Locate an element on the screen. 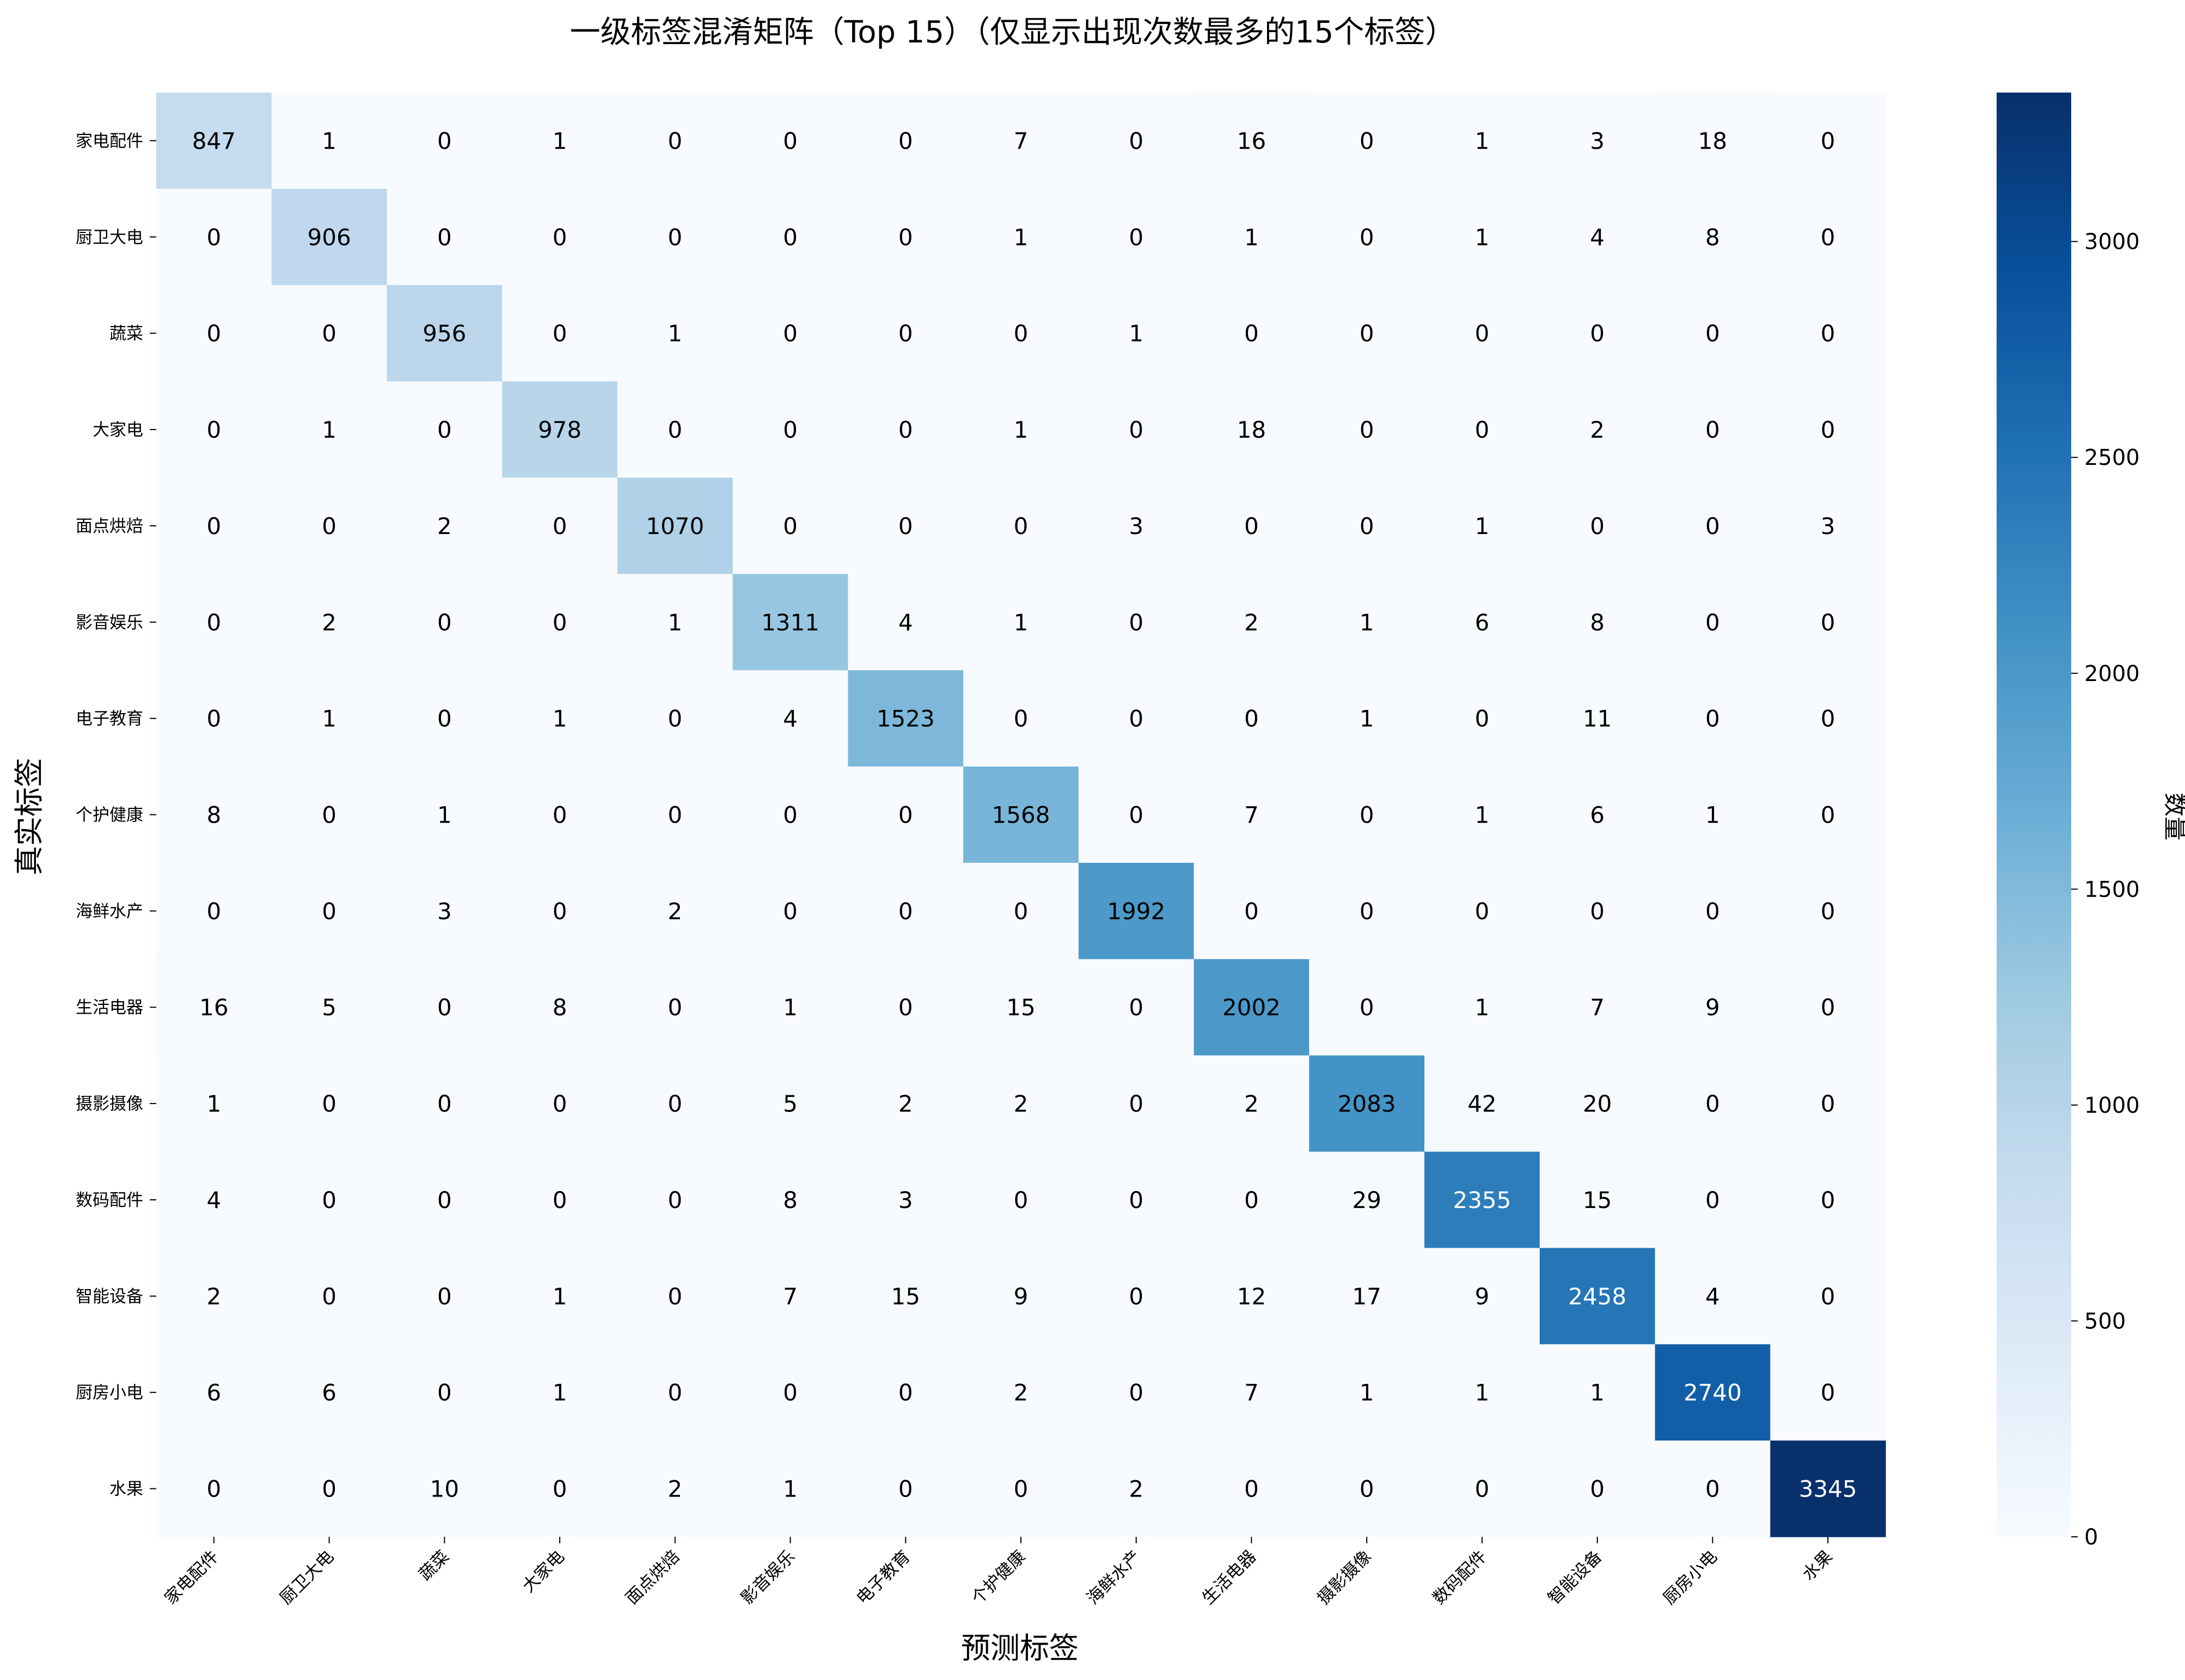 Image resolution: width=2185 pixels, height=1680 pixels. cell-value-label: 8 is located at coordinates (1597, 622).